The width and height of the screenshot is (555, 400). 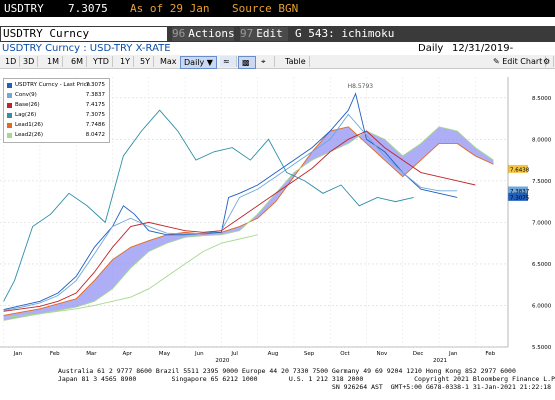 What do you see at coordinates (127, 354) in the screenshot?
I see `x-tick-label: Apr` at bounding box center [127, 354].